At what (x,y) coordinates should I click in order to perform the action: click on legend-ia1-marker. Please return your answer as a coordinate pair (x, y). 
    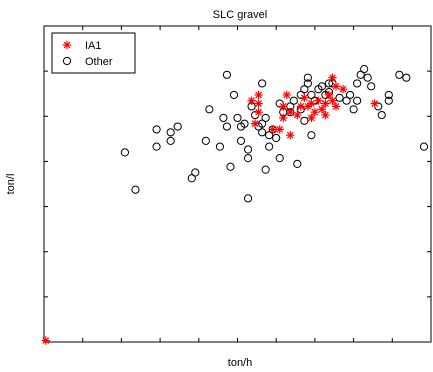
    Looking at the image, I should click on (67, 45).